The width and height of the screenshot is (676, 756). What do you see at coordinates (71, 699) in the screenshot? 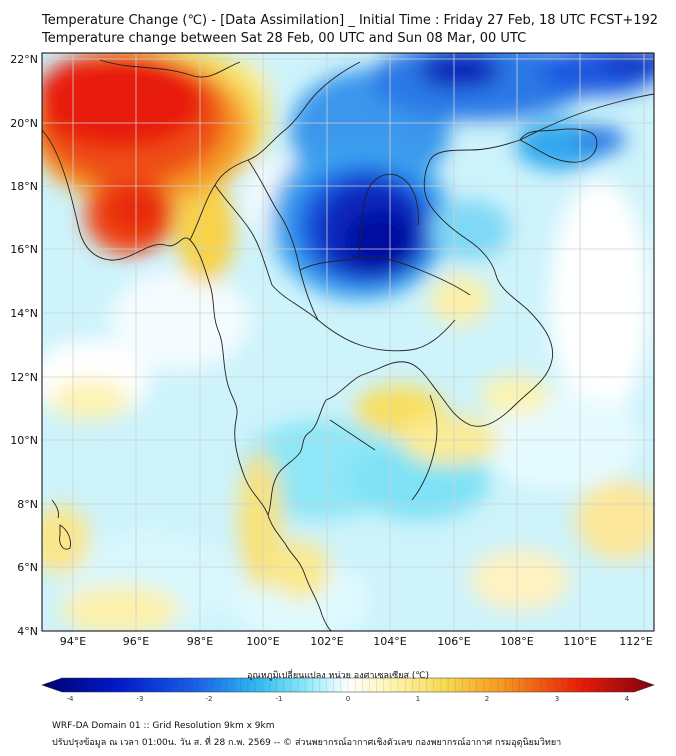
I see `colorbar-tick: -4` at bounding box center [71, 699].